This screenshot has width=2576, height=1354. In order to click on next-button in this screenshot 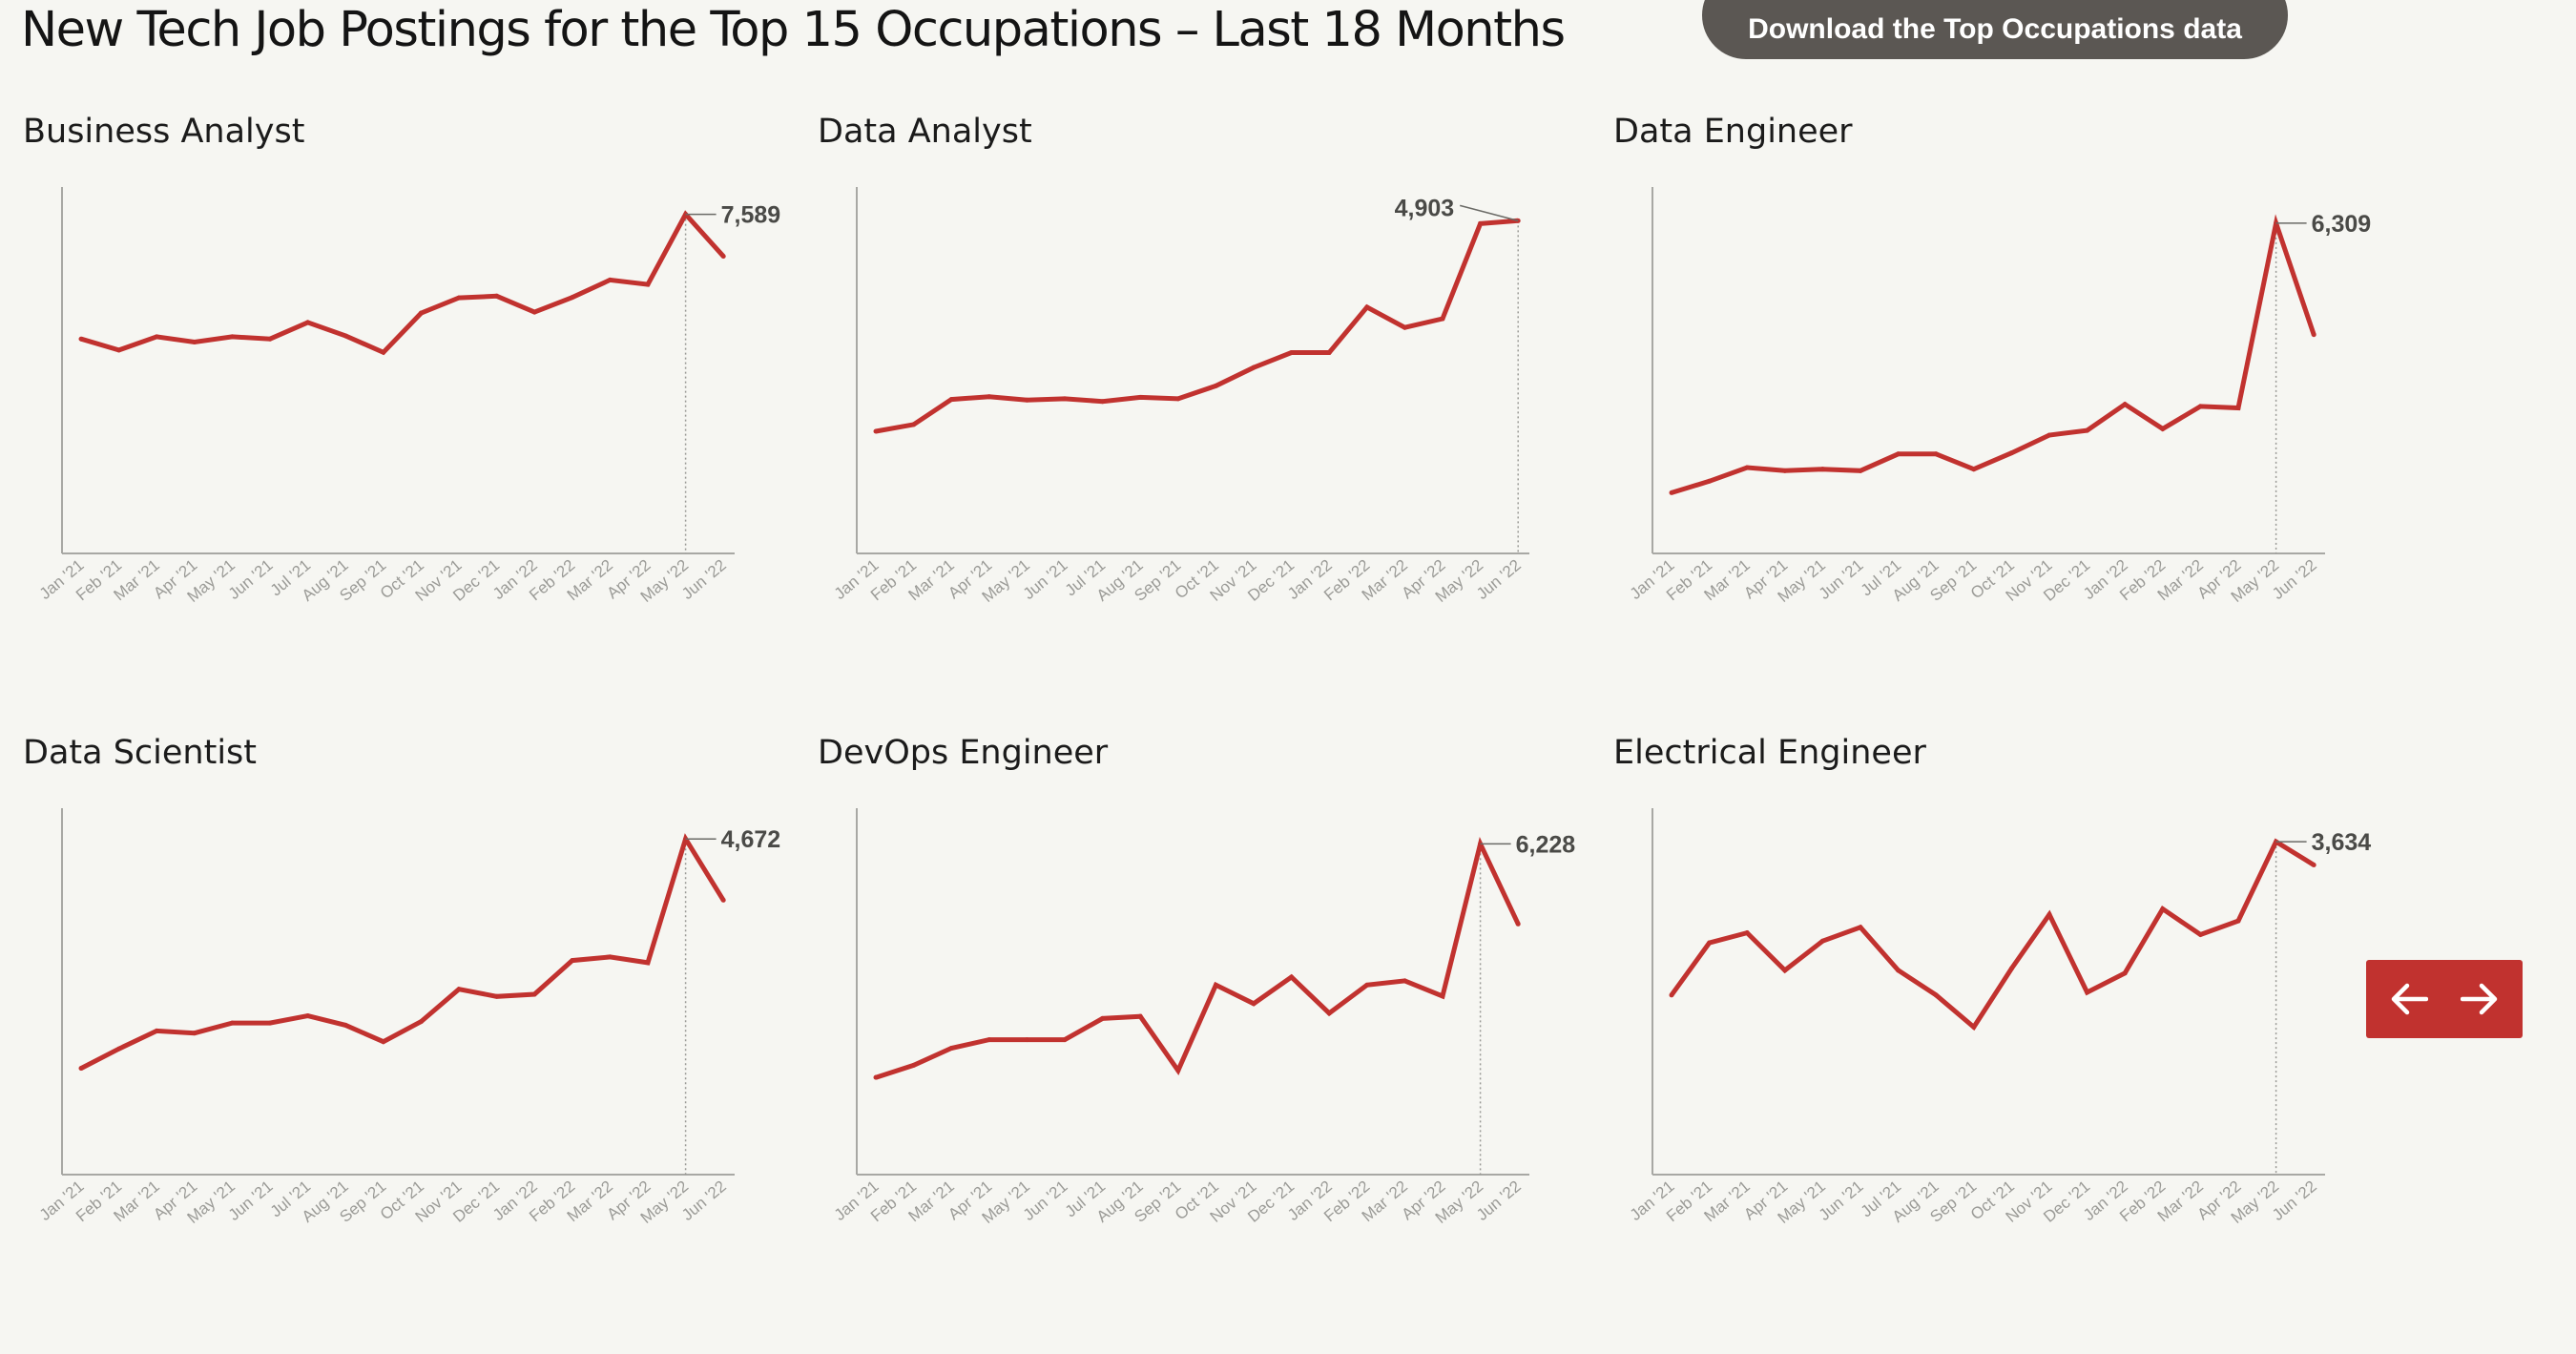, I will do `click(2479, 999)`.